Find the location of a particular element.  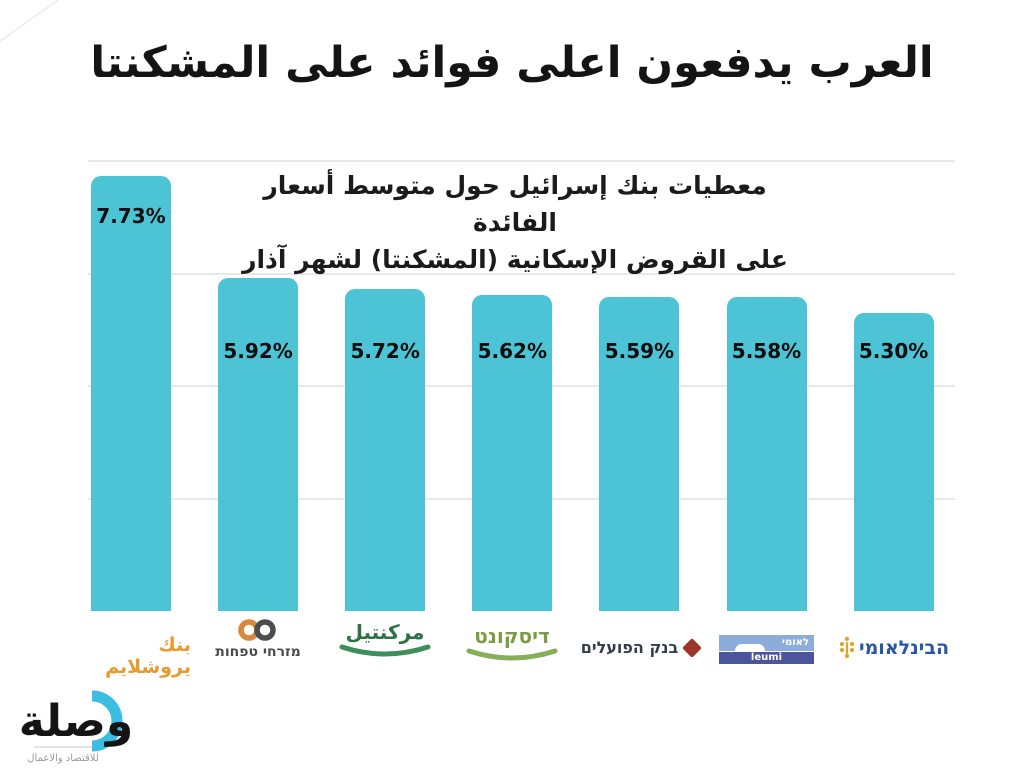

logo-bank-of-jerusalem: بنك يروشلايم is located at coordinates (131, 656).